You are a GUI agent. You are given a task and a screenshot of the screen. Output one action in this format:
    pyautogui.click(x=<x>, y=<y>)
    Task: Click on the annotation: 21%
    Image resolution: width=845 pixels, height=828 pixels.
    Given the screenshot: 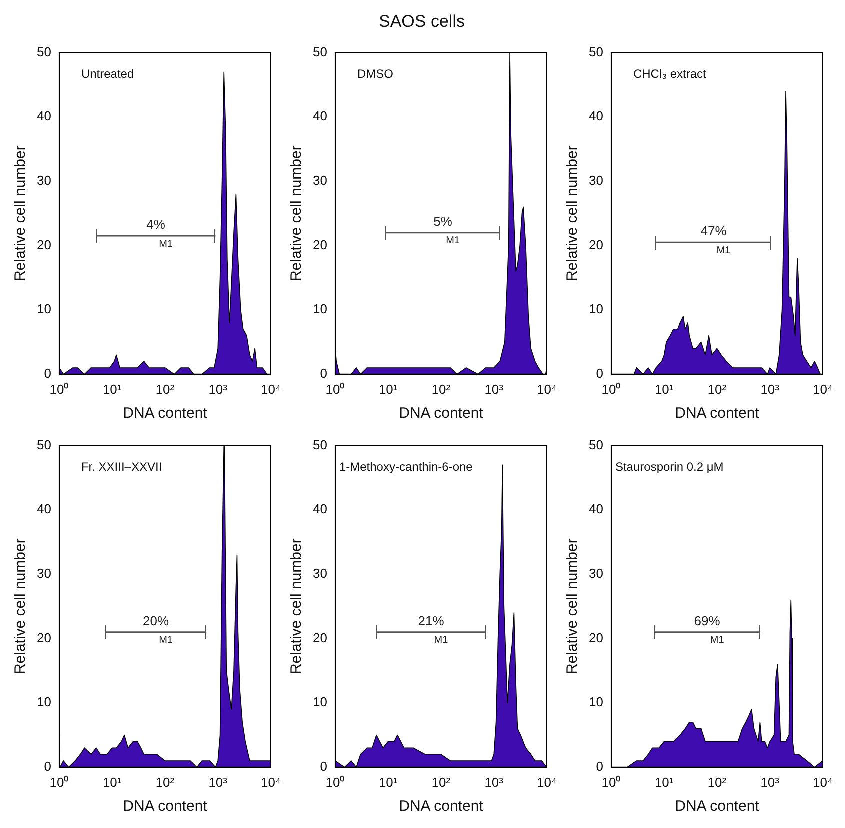 What is the action you would take?
    pyautogui.click(x=431, y=620)
    